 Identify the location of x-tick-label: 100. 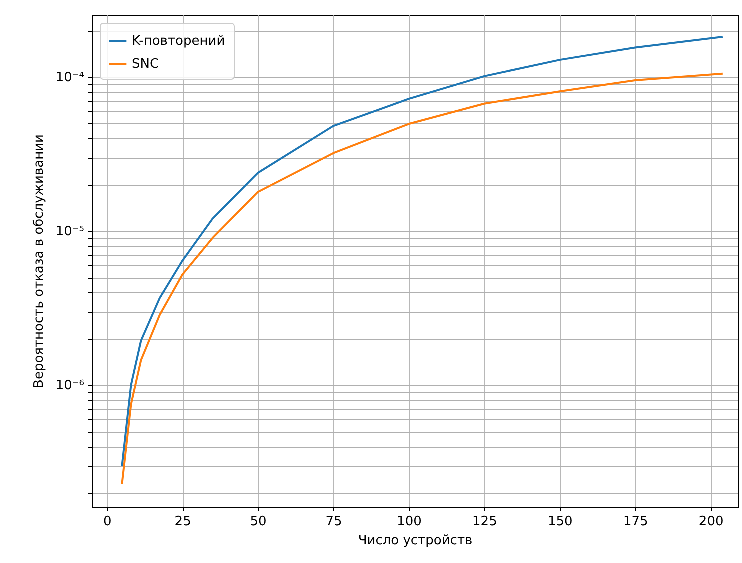
(409, 522).